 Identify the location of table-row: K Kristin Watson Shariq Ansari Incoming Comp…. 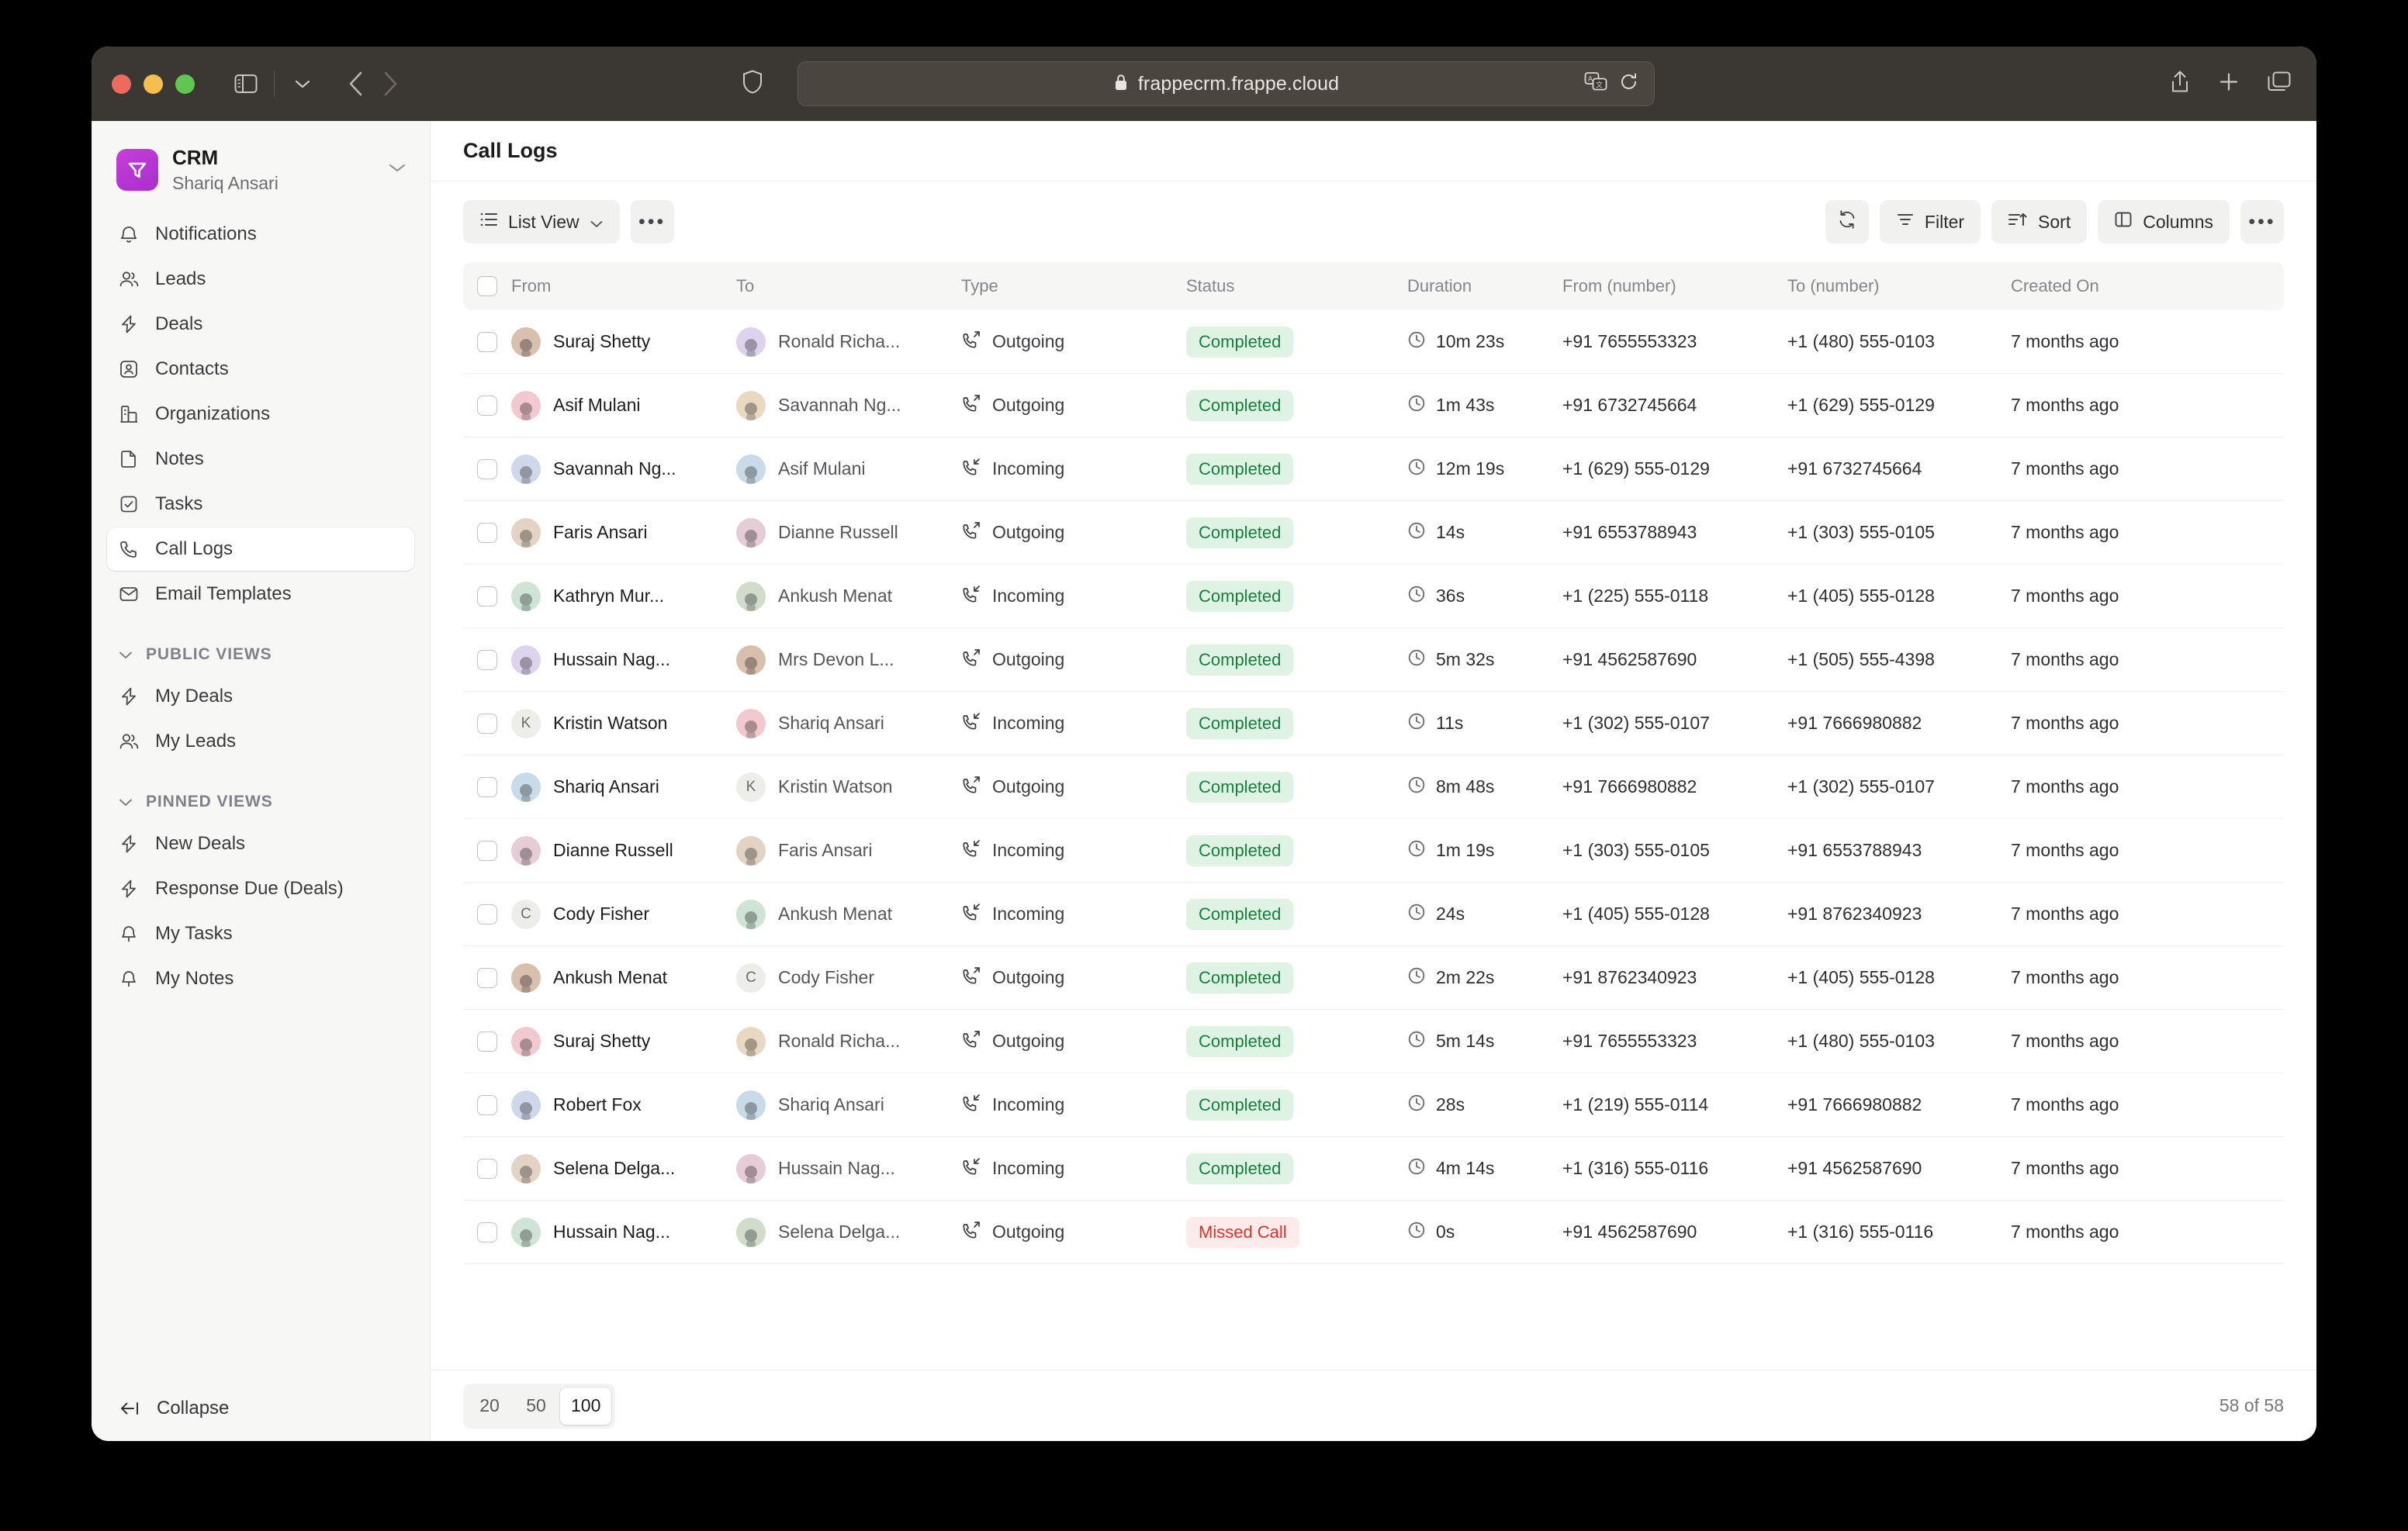
(1374, 723).